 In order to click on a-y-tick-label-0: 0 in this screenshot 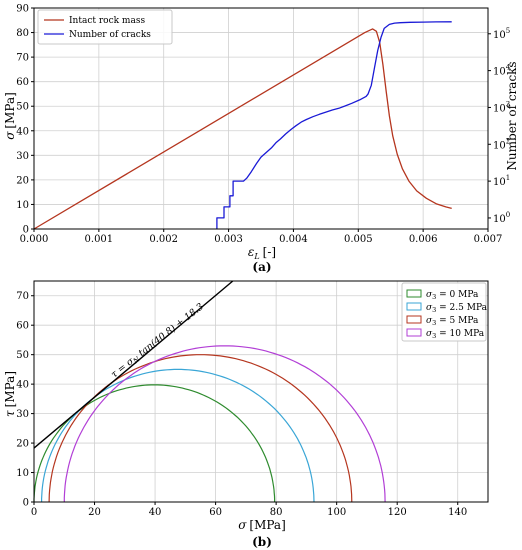, I will do `click(26, 230)`.